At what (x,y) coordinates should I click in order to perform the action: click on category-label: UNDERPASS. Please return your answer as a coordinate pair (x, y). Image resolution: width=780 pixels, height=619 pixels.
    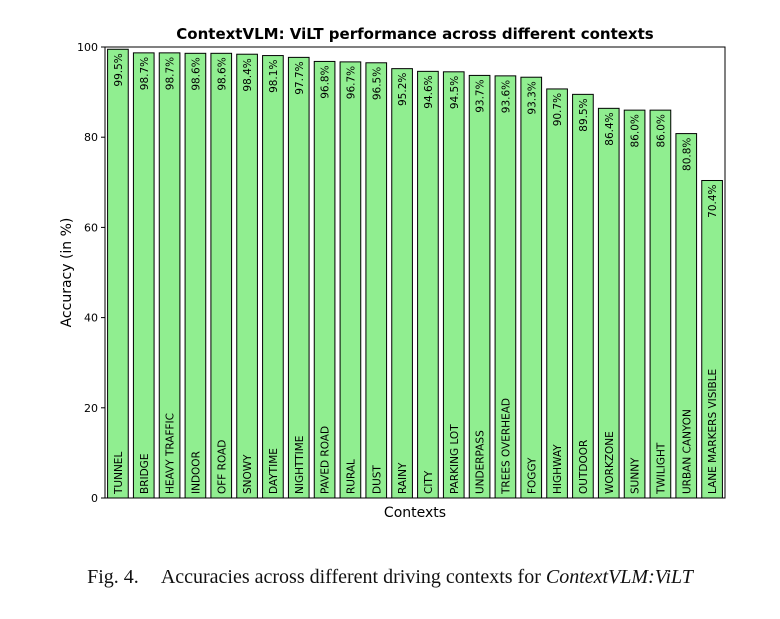
    Looking at the image, I should click on (481, 462).